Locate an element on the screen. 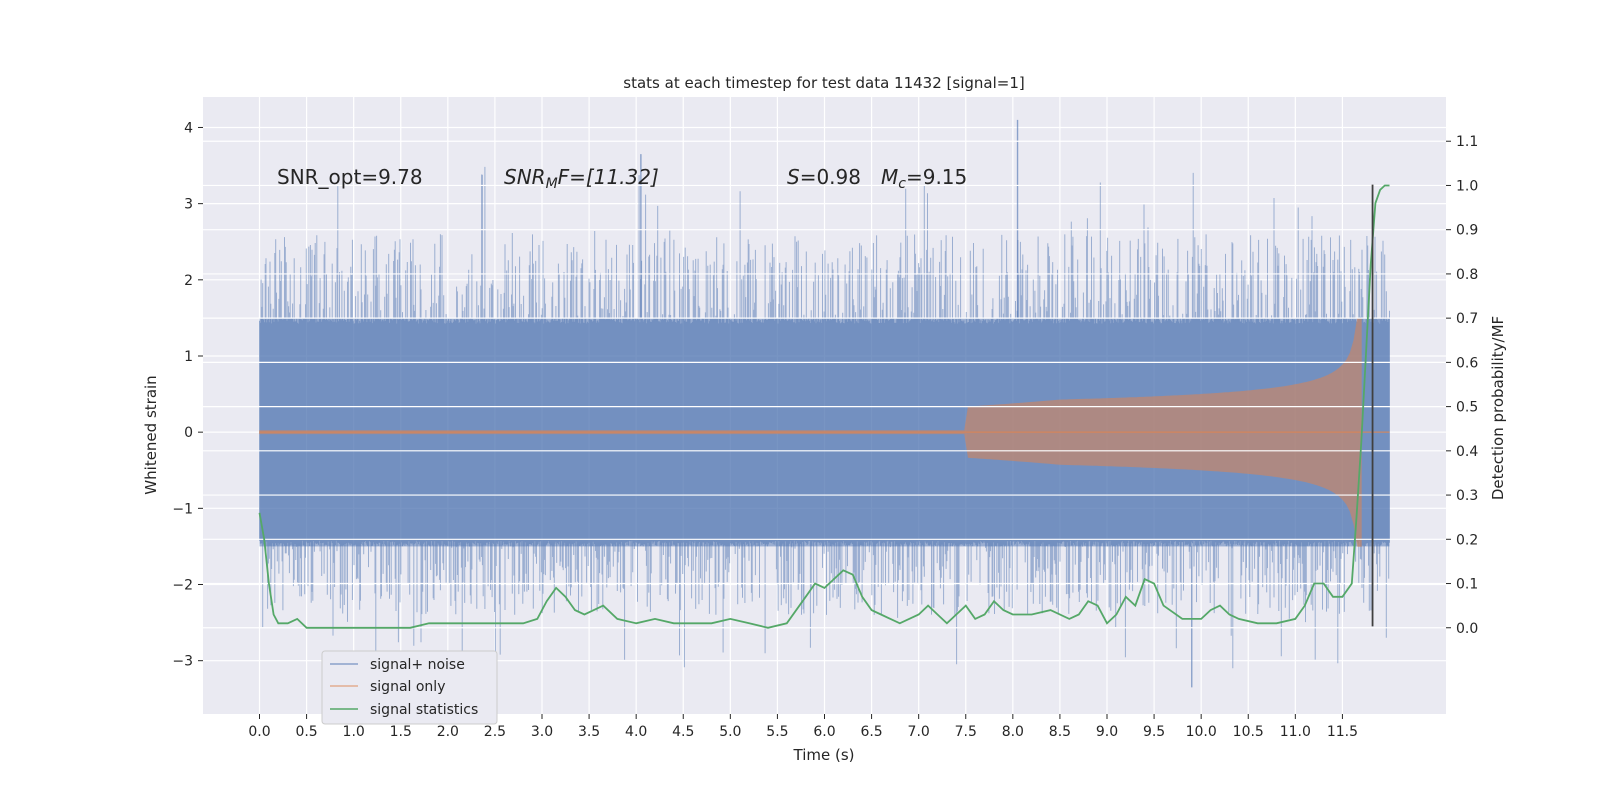 The image size is (1600, 800). x-tick-label-22: 11.0 is located at coordinates (1295, 732).